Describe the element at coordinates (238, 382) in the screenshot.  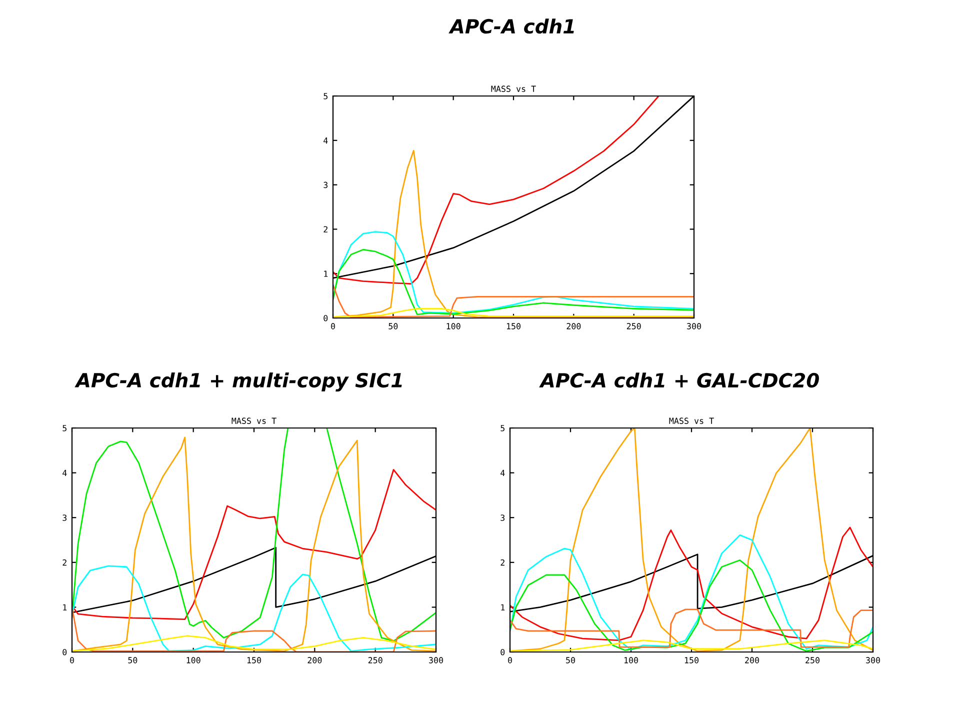
I see `chart-title: APC-A cdh1 + multi-copy SIC1` at that location.